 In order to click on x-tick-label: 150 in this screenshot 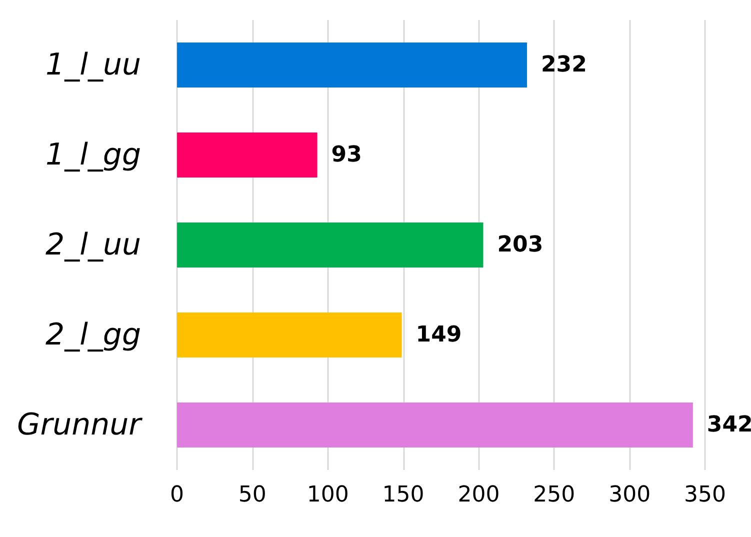, I will do `click(403, 495)`.